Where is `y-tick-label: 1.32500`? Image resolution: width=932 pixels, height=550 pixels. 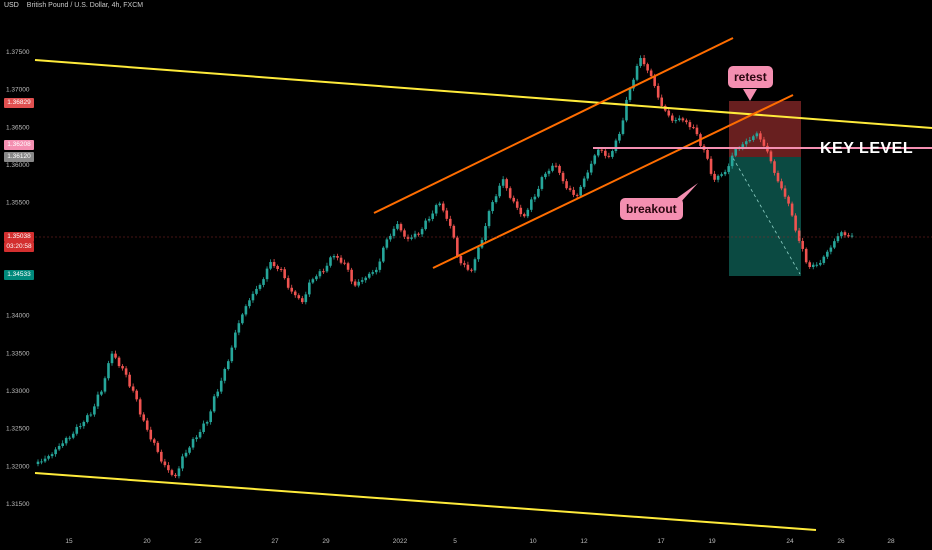
y-tick-label: 1.32500 is located at coordinates (18, 429).